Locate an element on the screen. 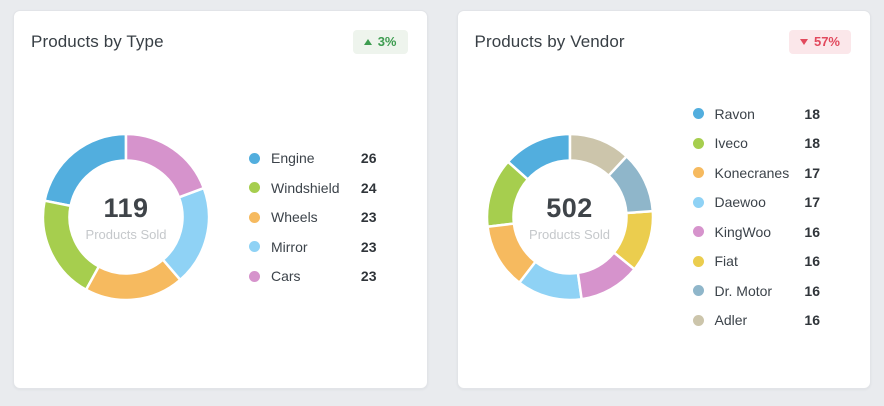 The image size is (884, 406). legend-item-adler: Adler 16 is located at coordinates (756, 321).